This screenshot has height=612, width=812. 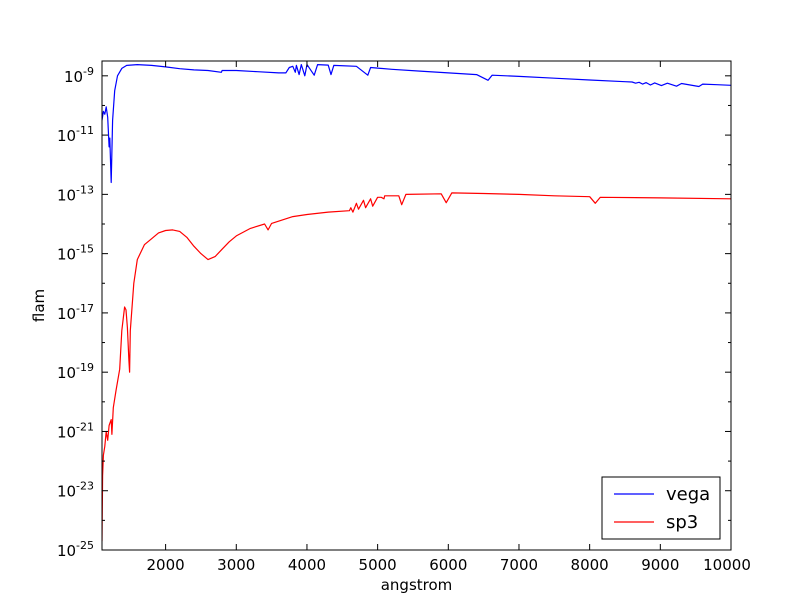 I want to click on x-tick-label: 4000, so click(x=307, y=565).